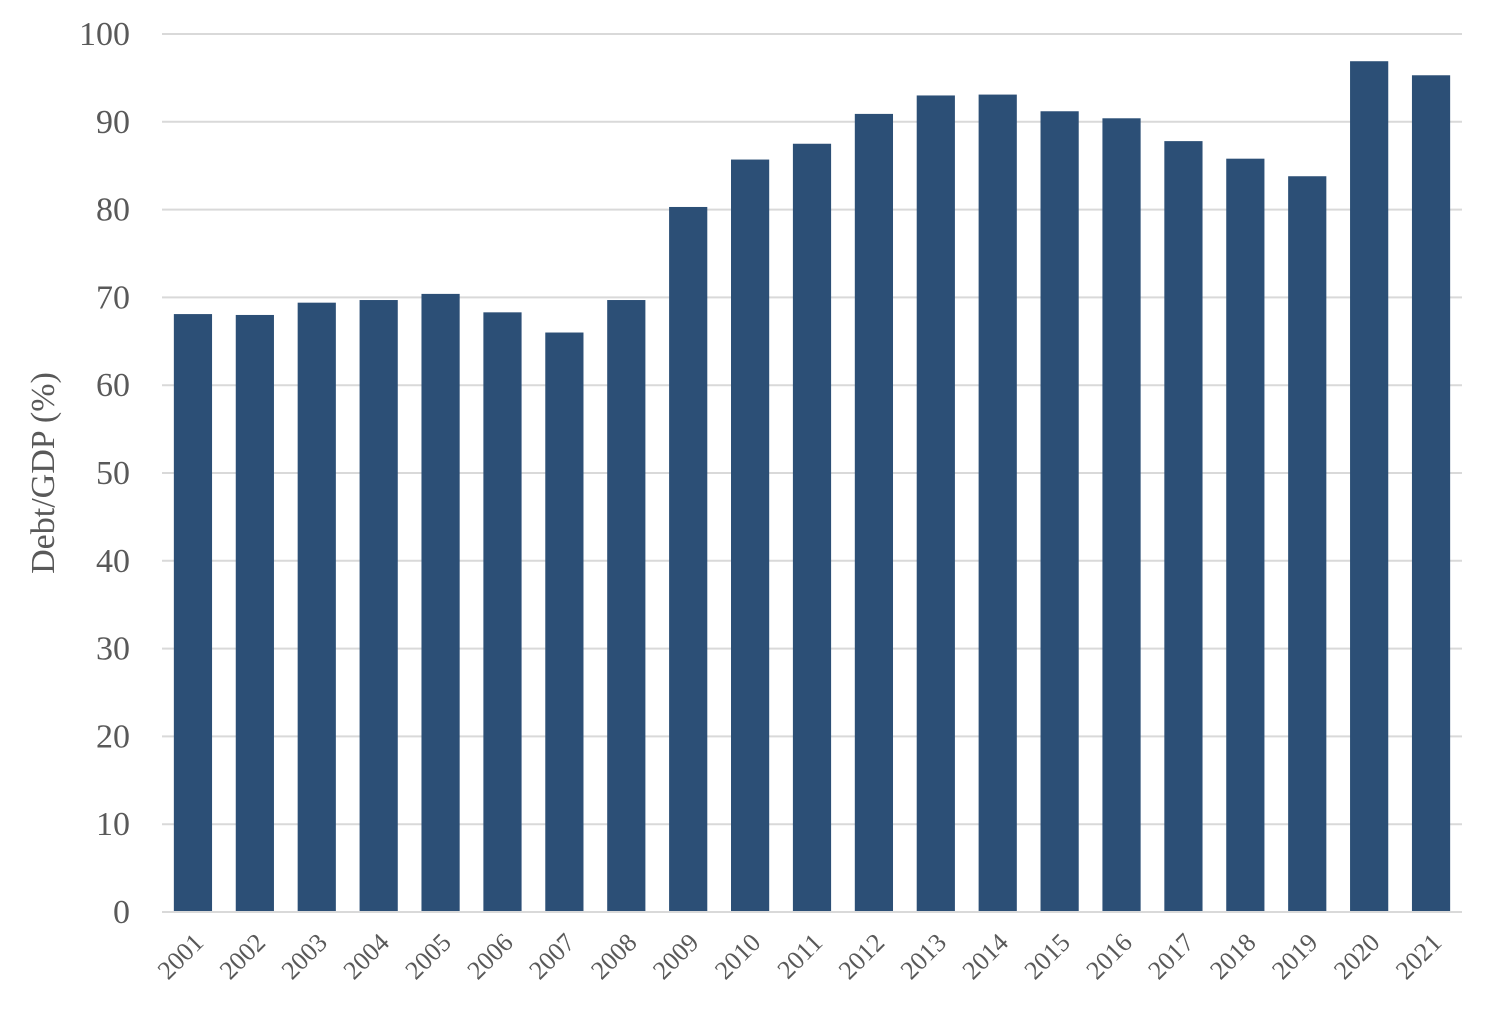 The height and width of the screenshot is (1022, 1492). Describe the element at coordinates (104, 34) in the screenshot. I see `y-tick-label: 100` at that location.